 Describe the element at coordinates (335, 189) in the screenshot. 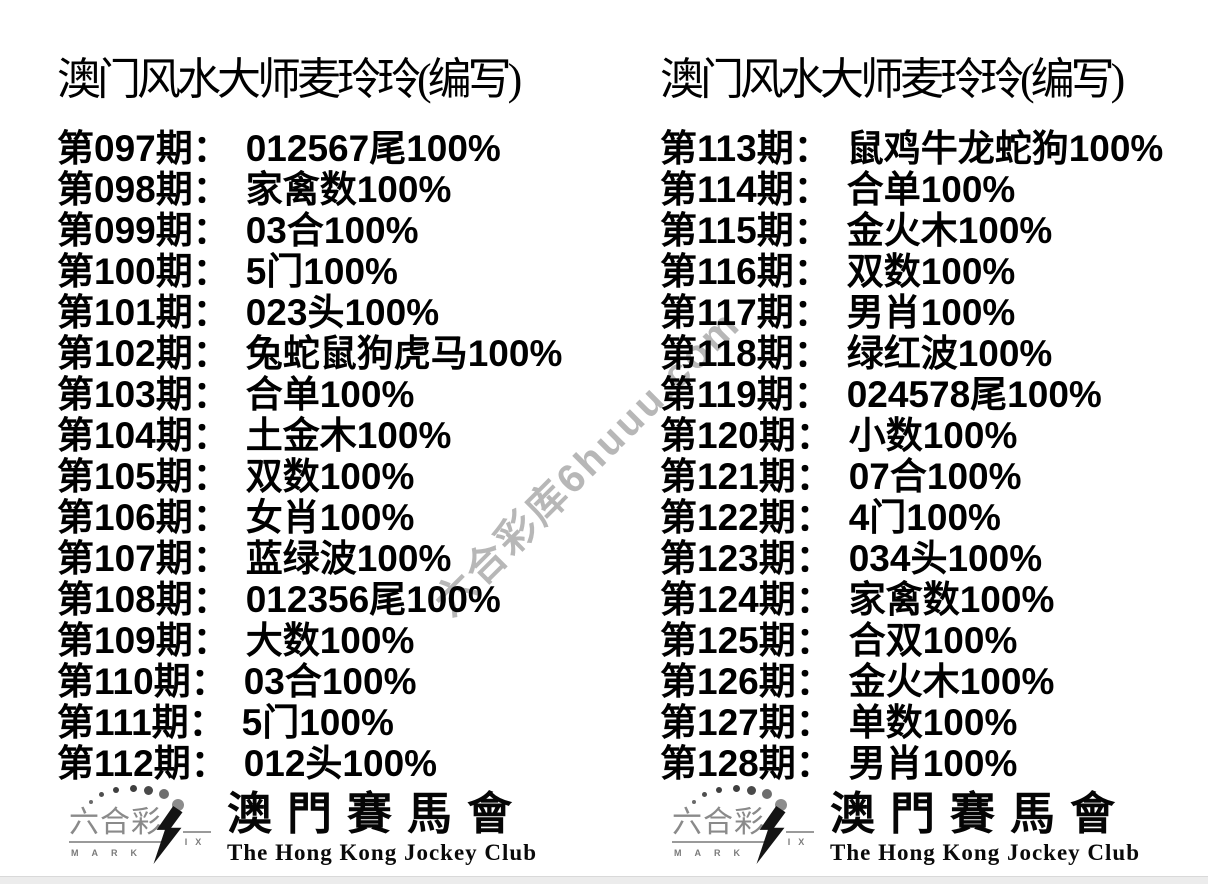

I see `prediction-row: 第098期： 家禽数100%` at that location.